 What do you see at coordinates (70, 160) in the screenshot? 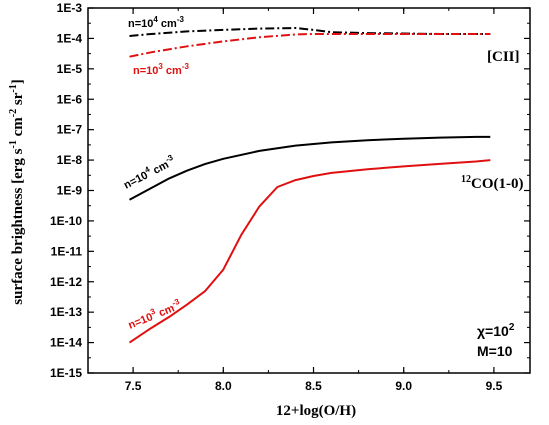
I see `y-tick-label: 1E-8` at bounding box center [70, 160].